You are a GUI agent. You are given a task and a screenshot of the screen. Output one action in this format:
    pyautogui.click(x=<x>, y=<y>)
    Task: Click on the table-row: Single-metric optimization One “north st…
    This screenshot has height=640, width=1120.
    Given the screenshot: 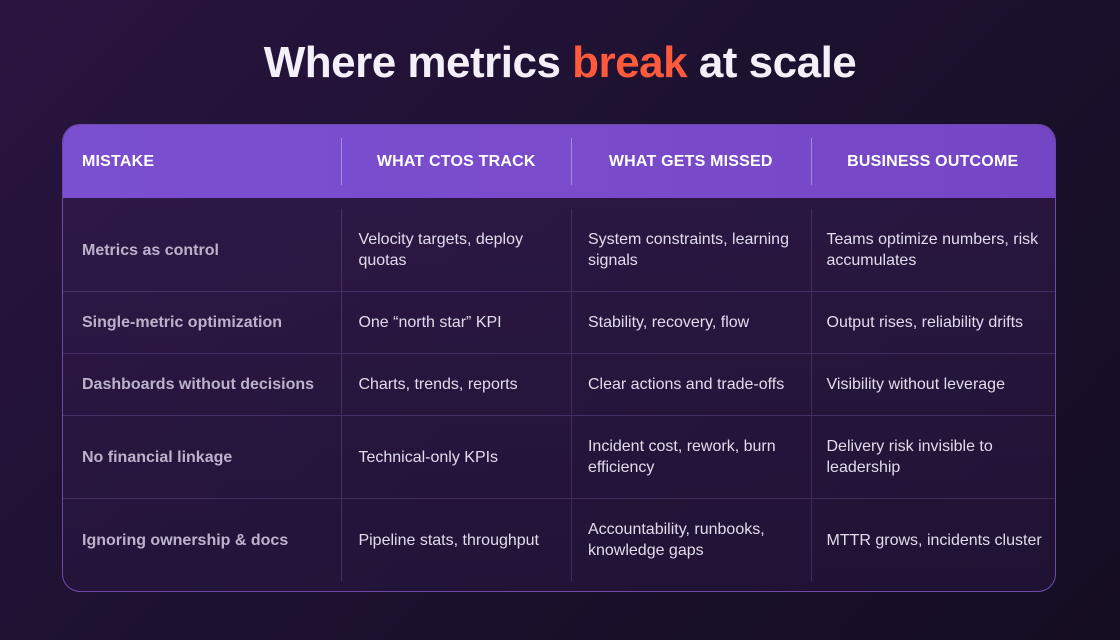 What is the action you would take?
    pyautogui.click(x=559, y=323)
    